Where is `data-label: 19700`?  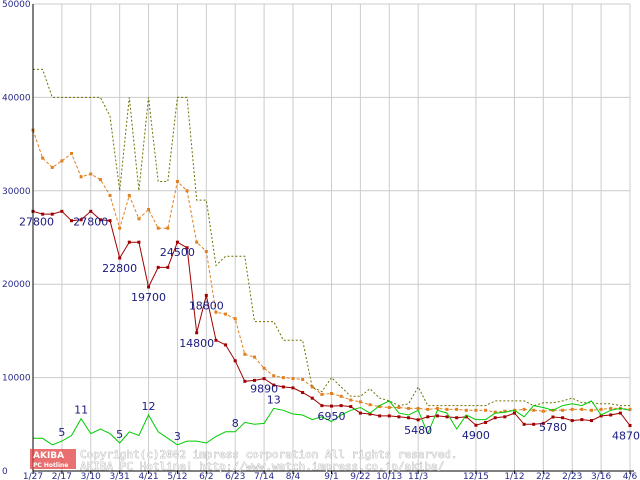 data-label: 19700 is located at coordinates (148, 297).